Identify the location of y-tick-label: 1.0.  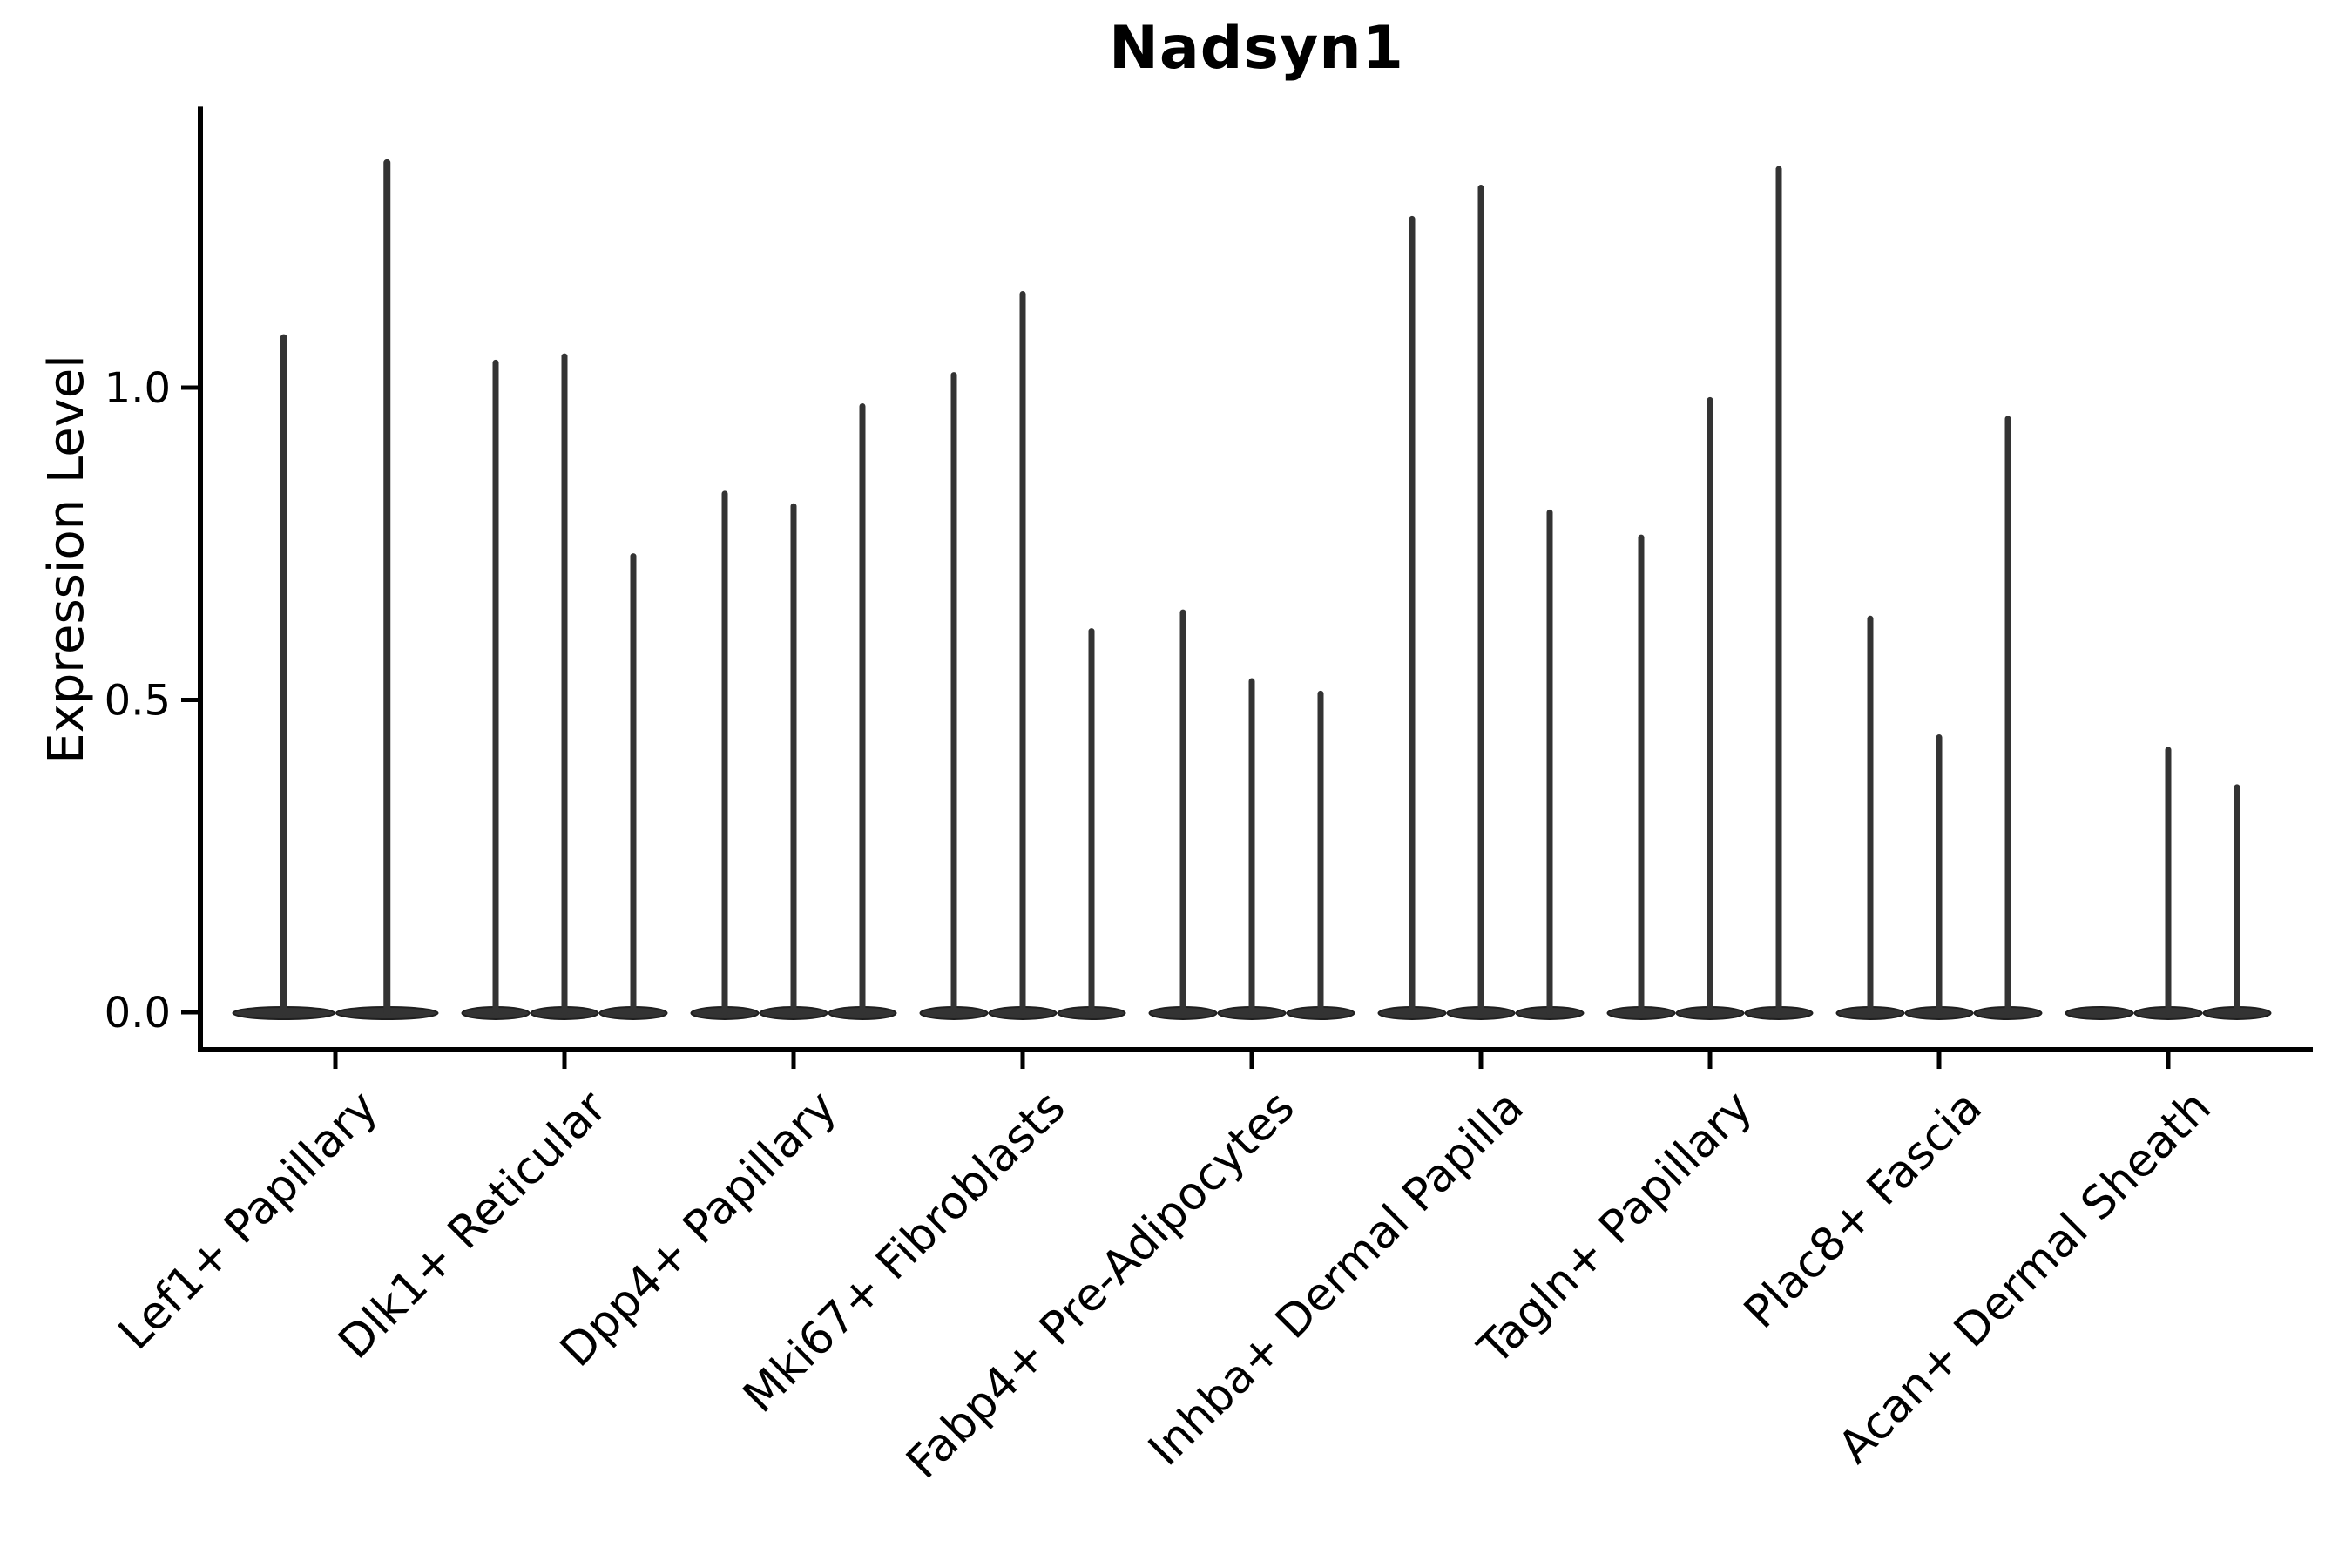
(138, 388).